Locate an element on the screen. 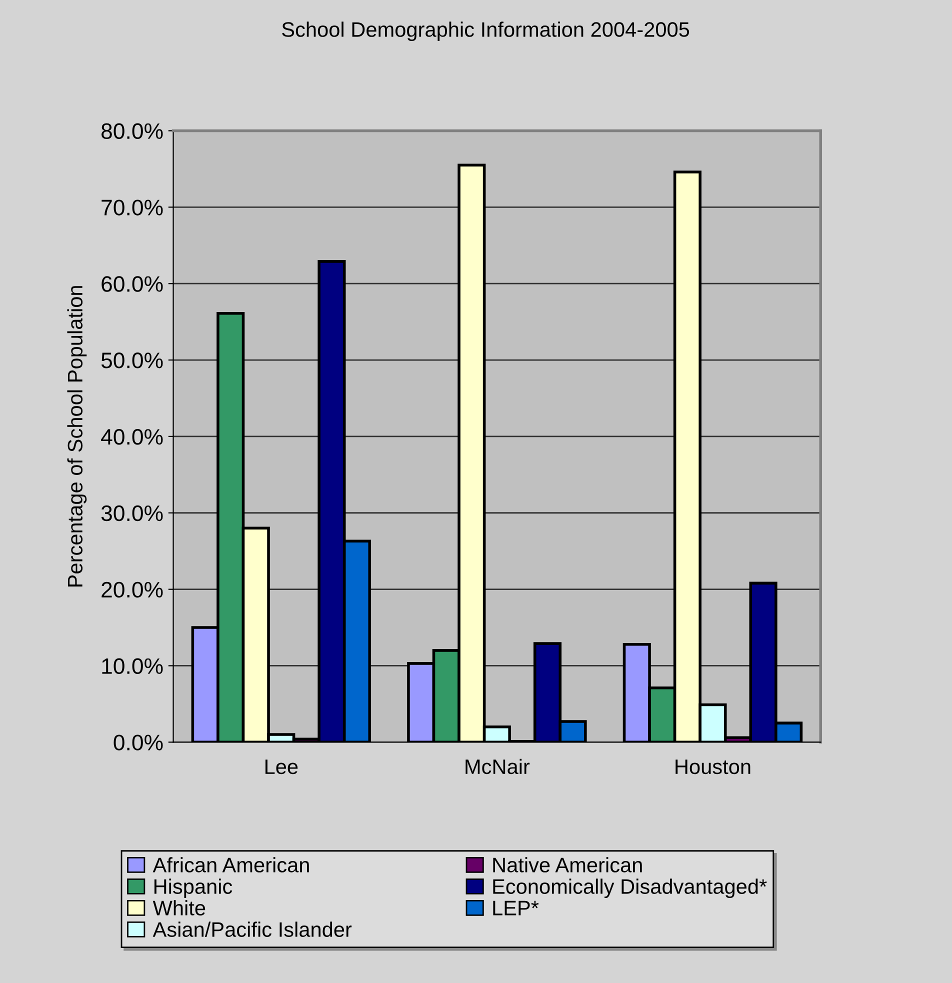  y-tick-label: 70.0% is located at coordinates (132, 208).